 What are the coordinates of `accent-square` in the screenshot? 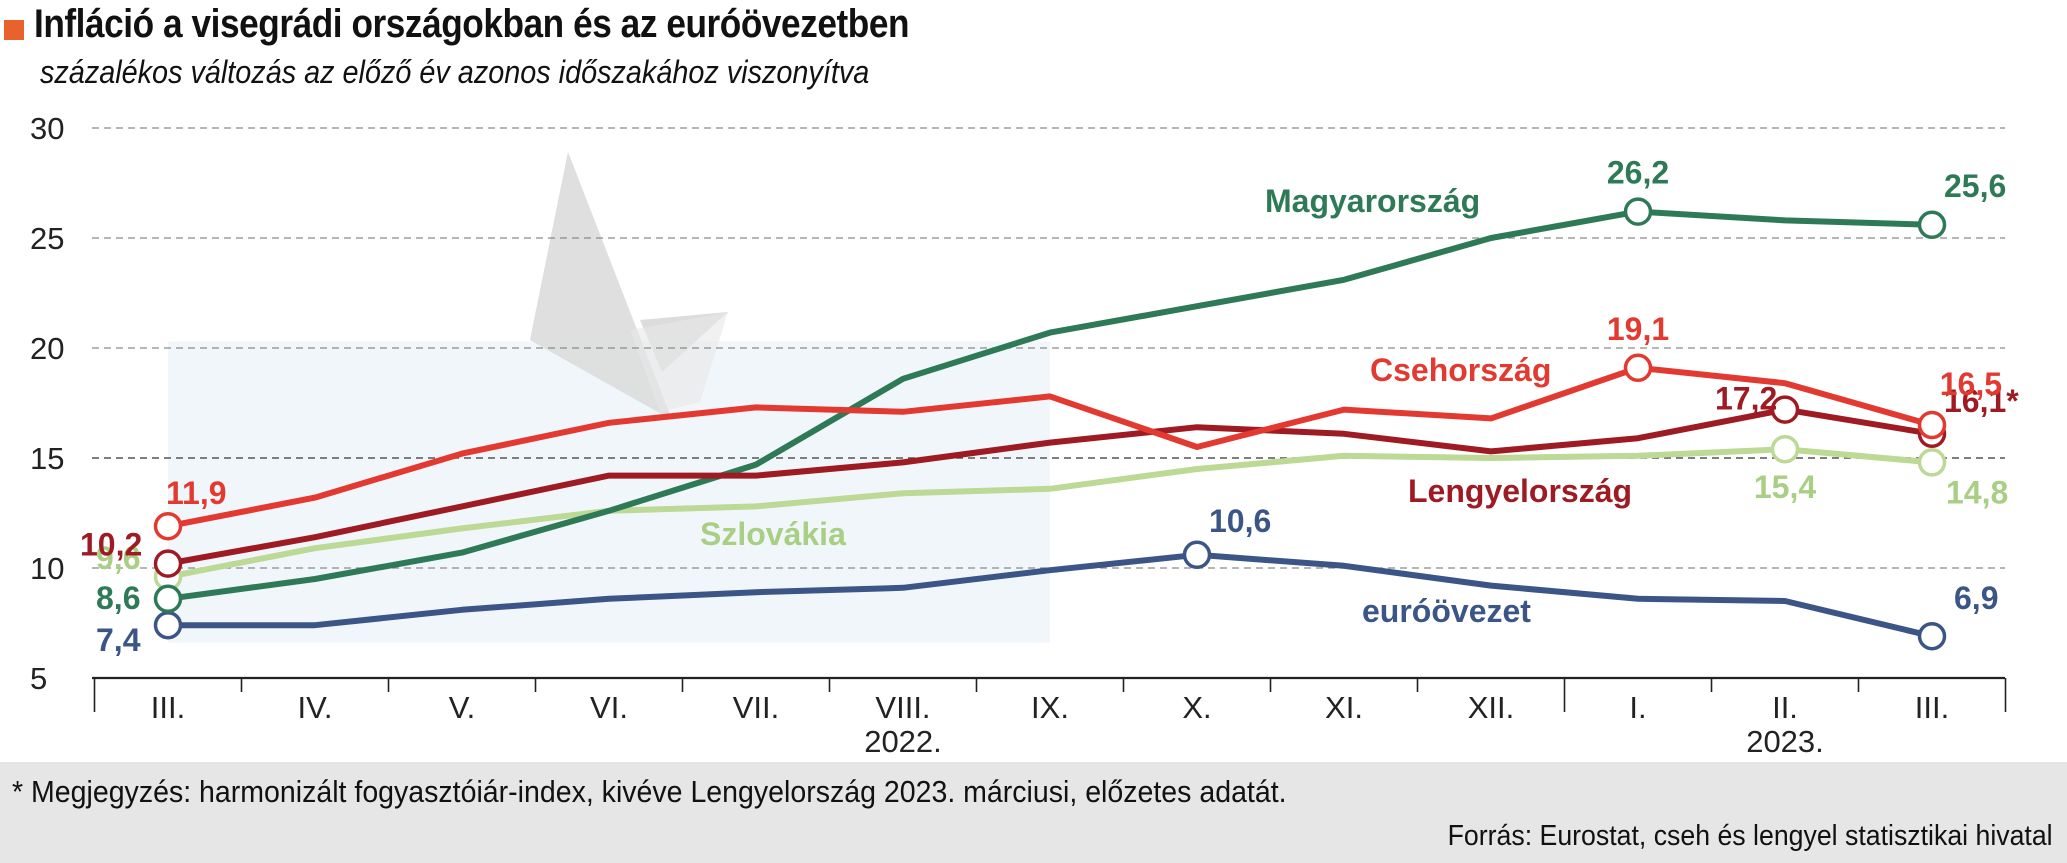 It's located at (14, 30).